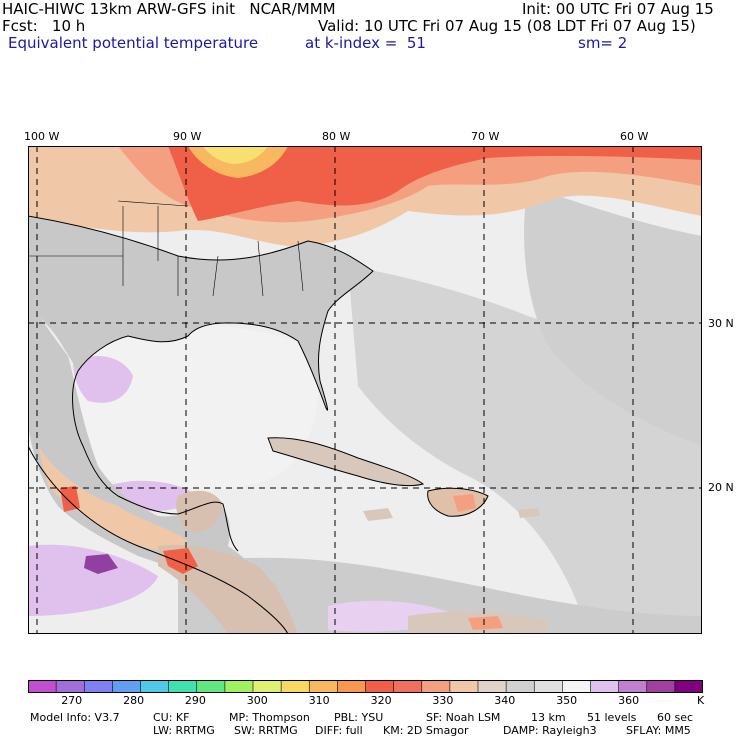  I want to click on legend-tick-label: 280, so click(134, 700).